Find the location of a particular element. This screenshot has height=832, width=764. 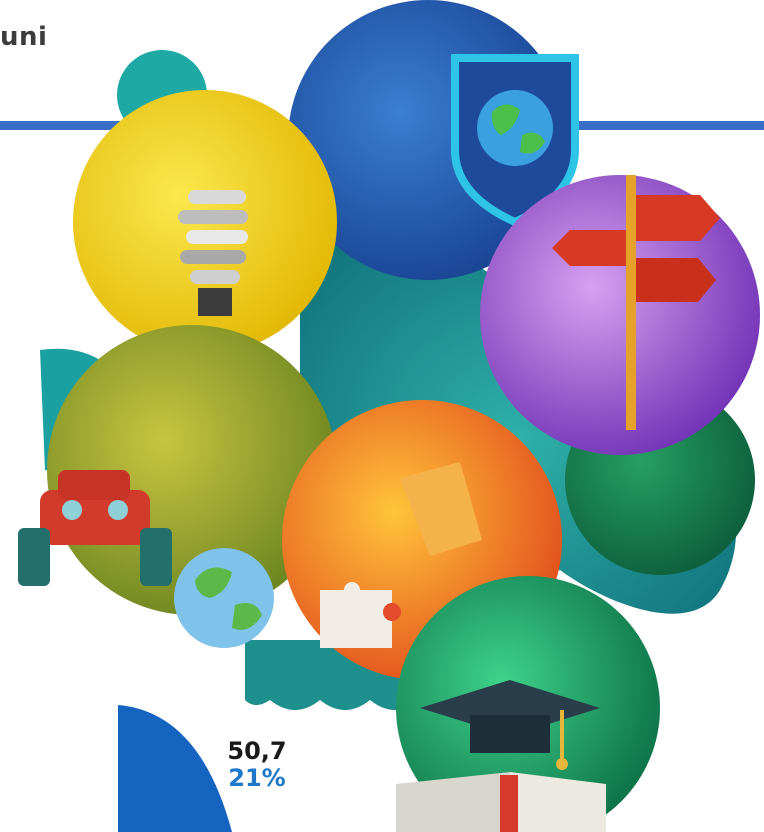

globe-land is located at coordinates (518, 129).